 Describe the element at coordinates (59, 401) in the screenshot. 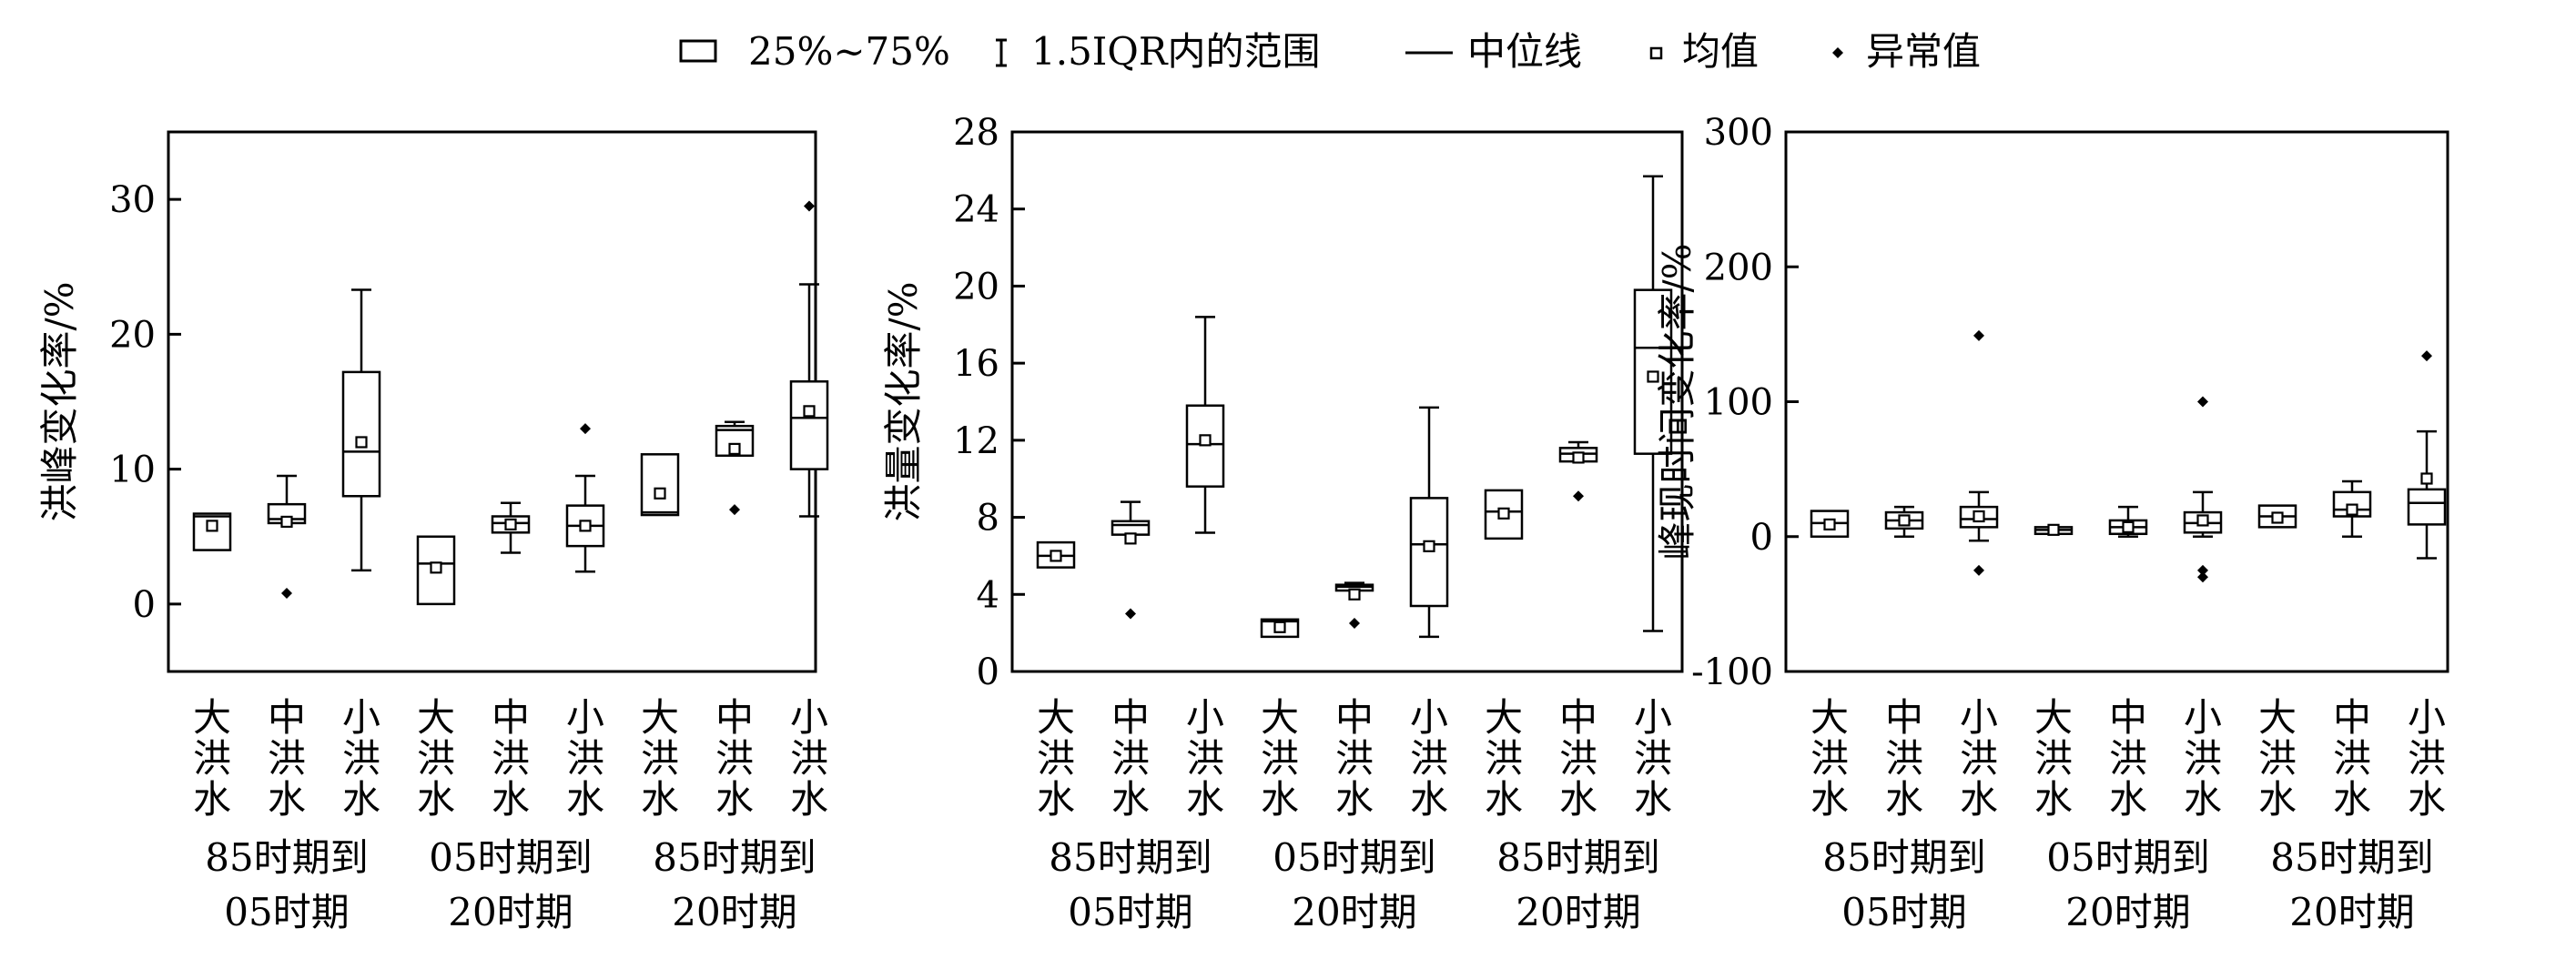

I see `y-axis-label: 洪峰变化率/%` at that location.